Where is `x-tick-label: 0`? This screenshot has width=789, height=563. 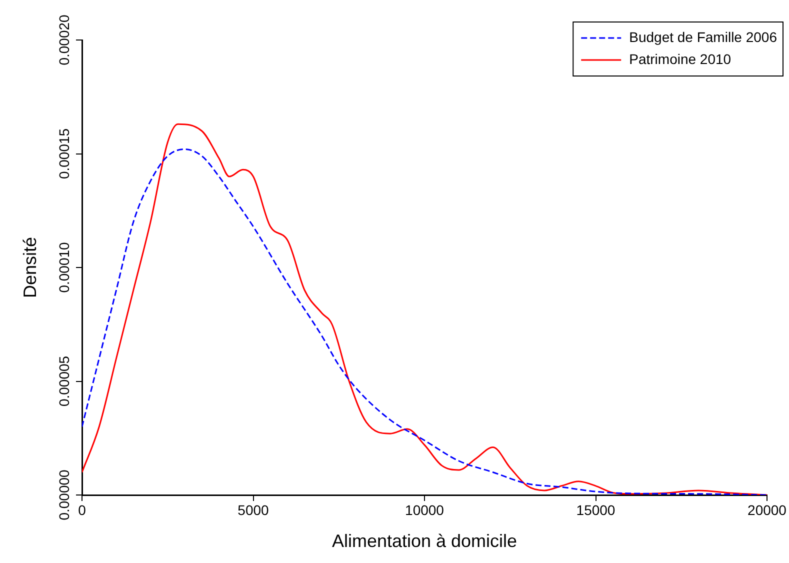
x-tick-label: 0 is located at coordinates (82, 510).